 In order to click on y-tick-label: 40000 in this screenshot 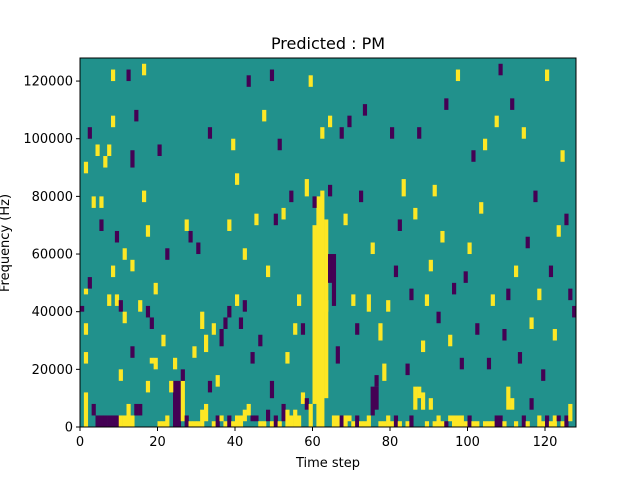, I will do `click(52, 312)`.